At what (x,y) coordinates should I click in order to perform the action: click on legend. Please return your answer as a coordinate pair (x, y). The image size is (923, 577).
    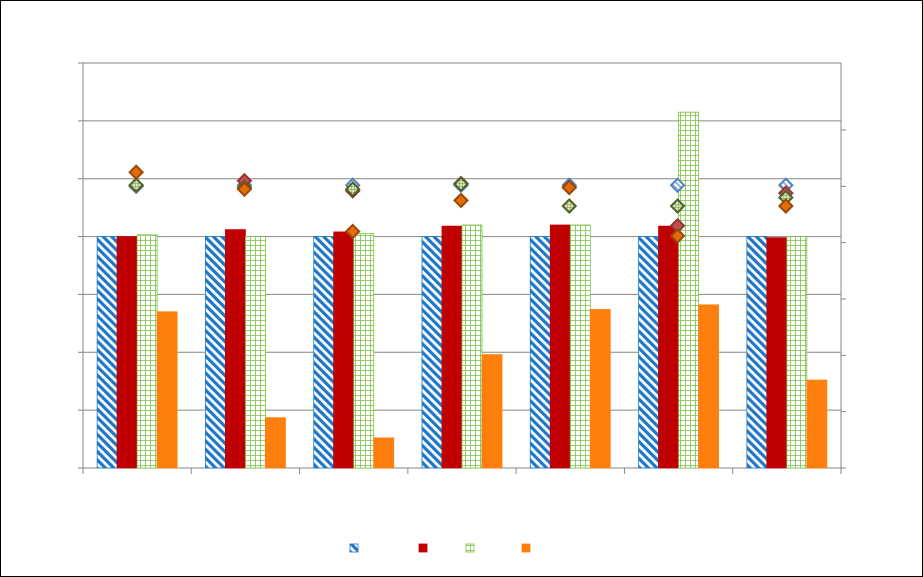
    Looking at the image, I should click on (440, 548).